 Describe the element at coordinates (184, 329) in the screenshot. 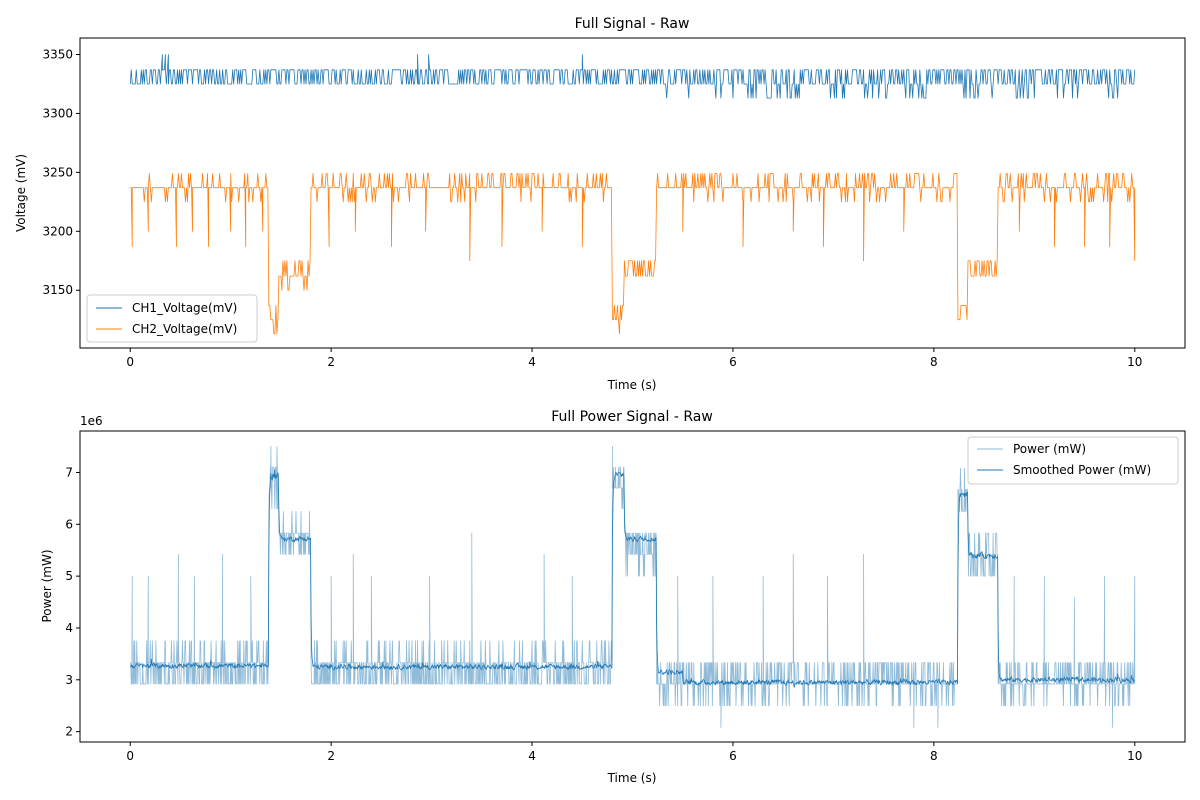

I see `legend-label-ch2: CH2_Voltage(mV)` at that location.